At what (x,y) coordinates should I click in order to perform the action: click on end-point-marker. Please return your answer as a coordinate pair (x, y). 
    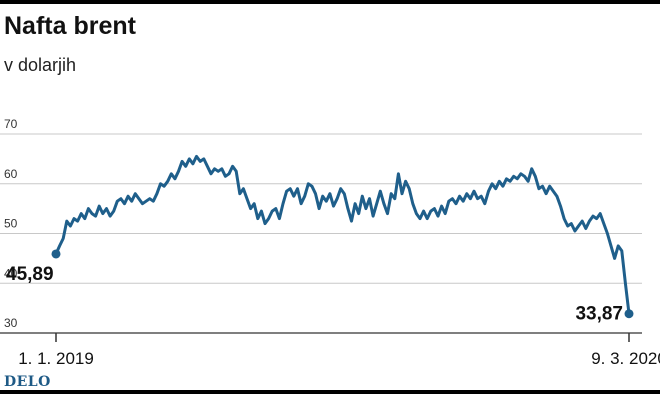
    Looking at the image, I should click on (629, 314).